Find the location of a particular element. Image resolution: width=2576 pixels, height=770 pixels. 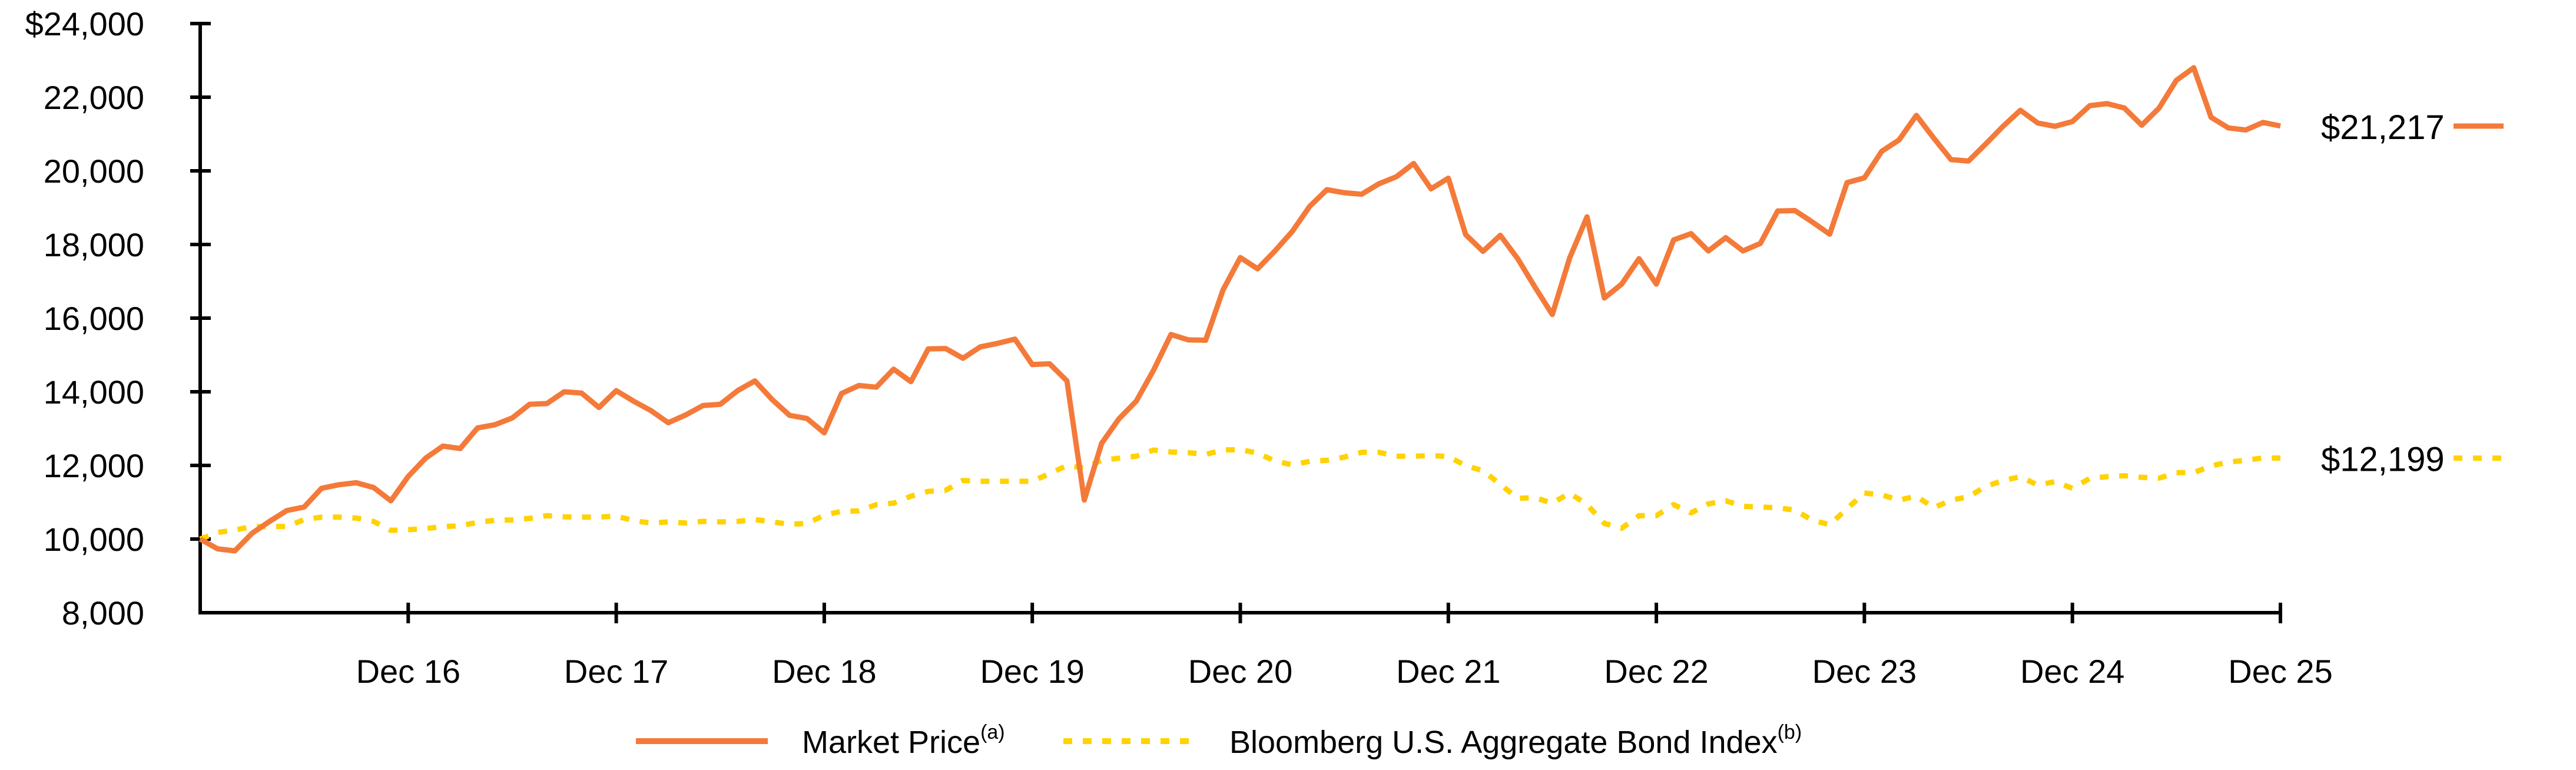

y-tick-label: 22,000 is located at coordinates (94, 98).